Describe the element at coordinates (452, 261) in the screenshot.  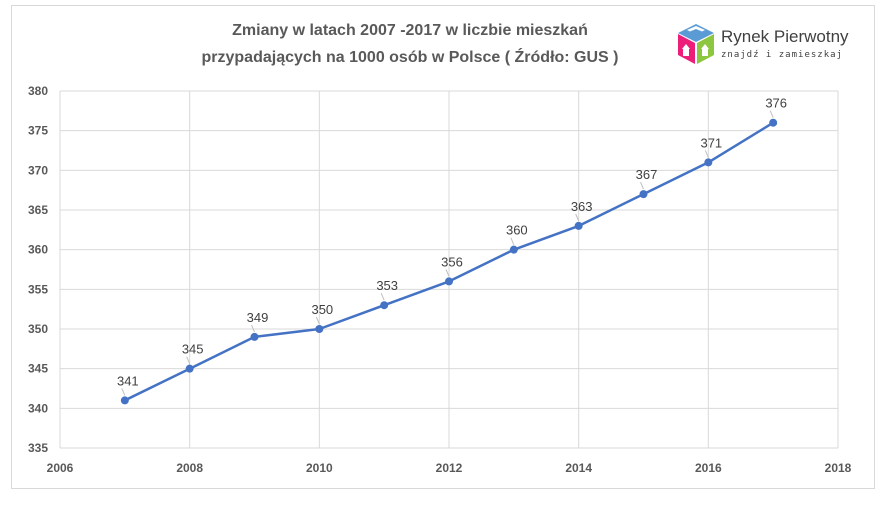
I see `data-label: 356` at that location.